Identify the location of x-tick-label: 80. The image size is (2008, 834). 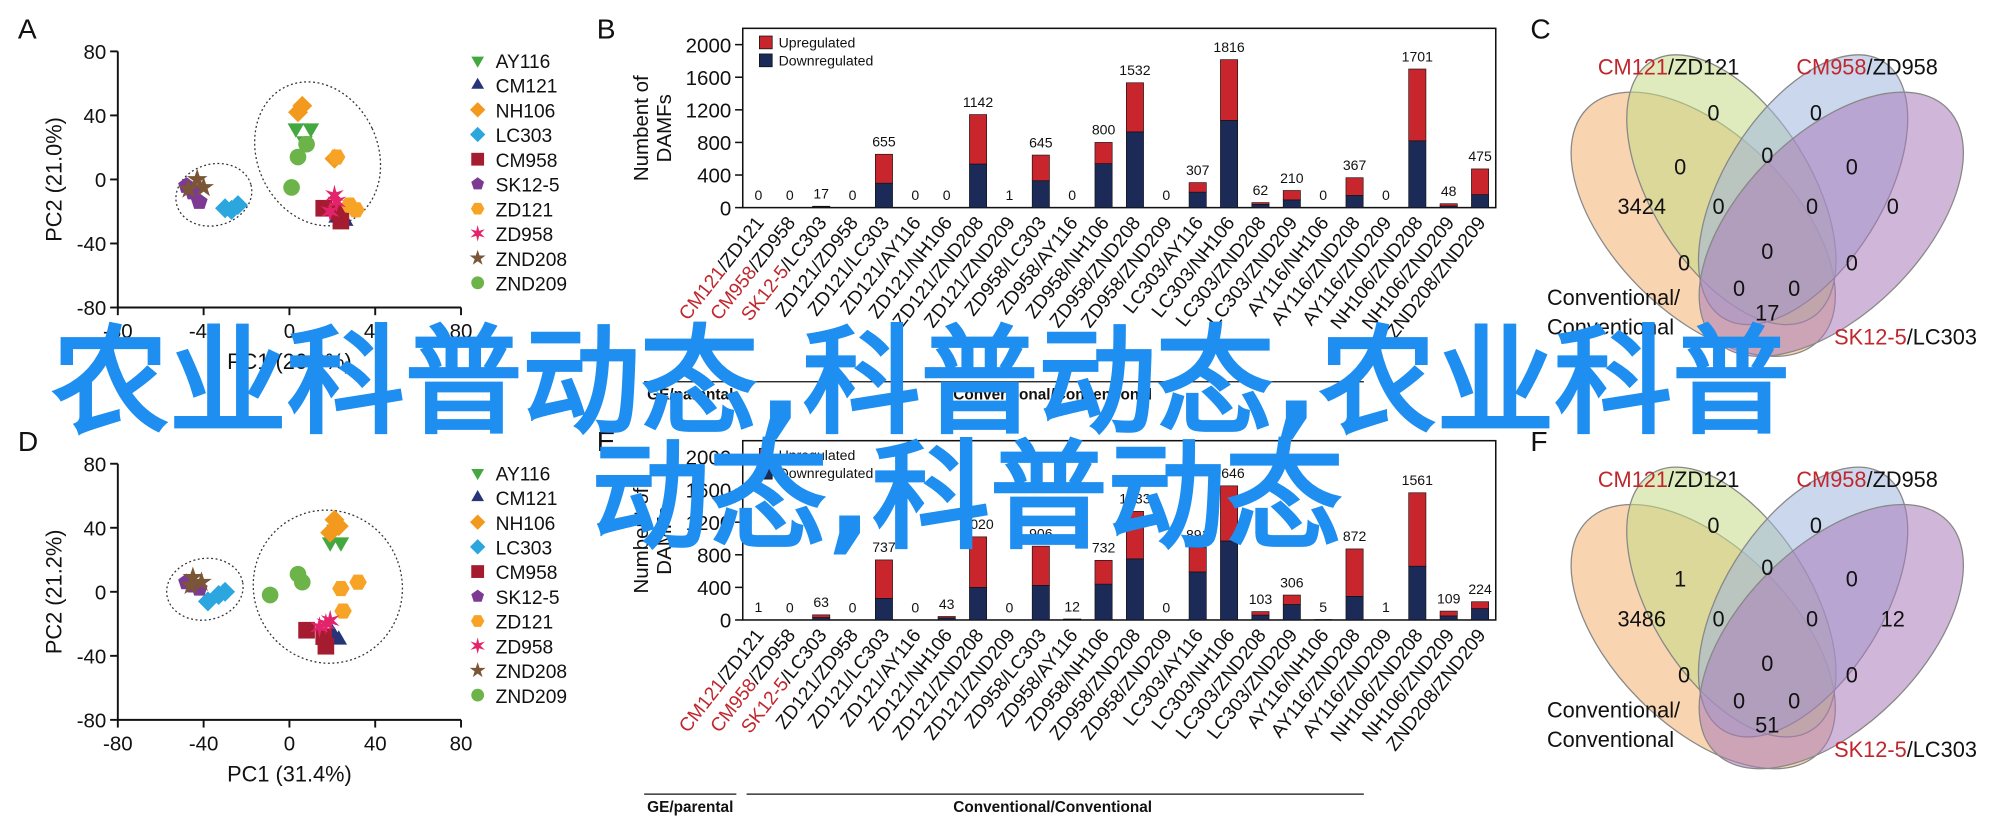
(461, 744).